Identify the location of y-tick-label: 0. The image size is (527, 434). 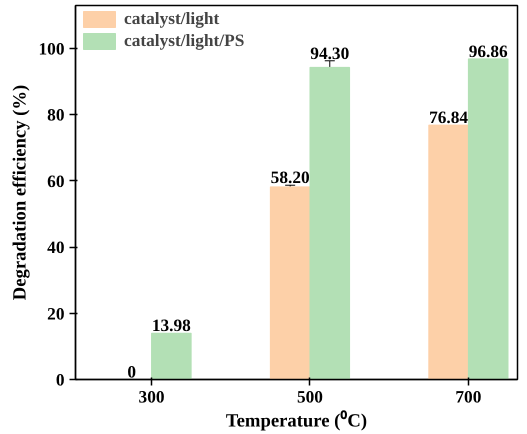
(60, 380).